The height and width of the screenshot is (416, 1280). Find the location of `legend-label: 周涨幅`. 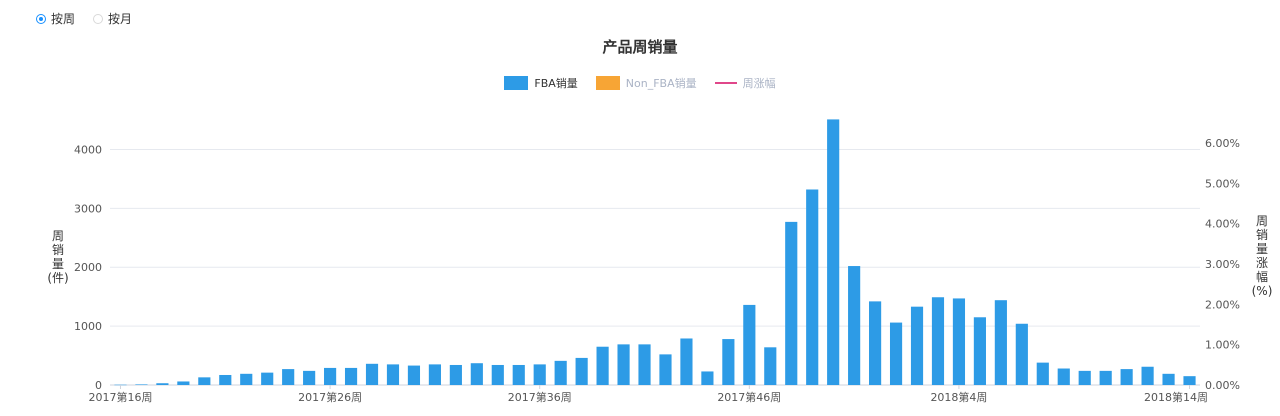

legend-label: 周涨幅 is located at coordinates (759, 83).